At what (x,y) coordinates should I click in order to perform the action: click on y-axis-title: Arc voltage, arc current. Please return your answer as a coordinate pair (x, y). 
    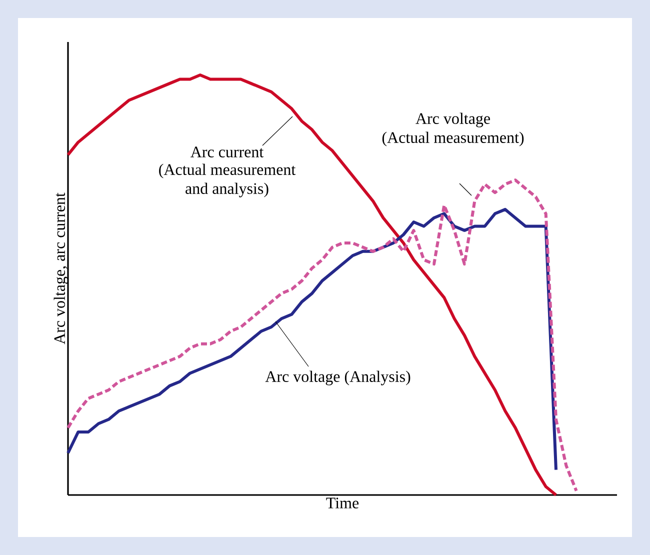
    Looking at the image, I should click on (61, 268).